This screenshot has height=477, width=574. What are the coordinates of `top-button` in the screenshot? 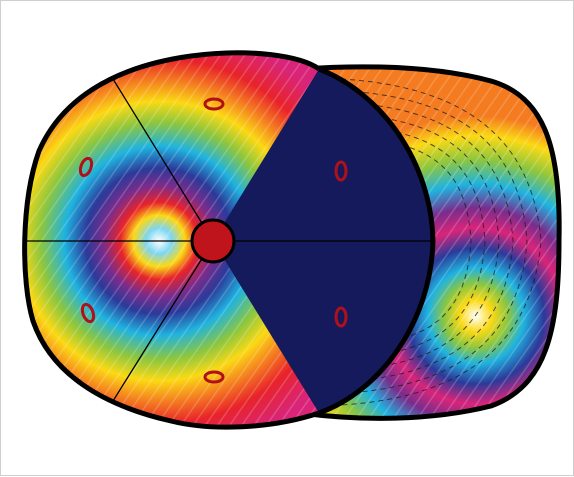 It's located at (213, 241).